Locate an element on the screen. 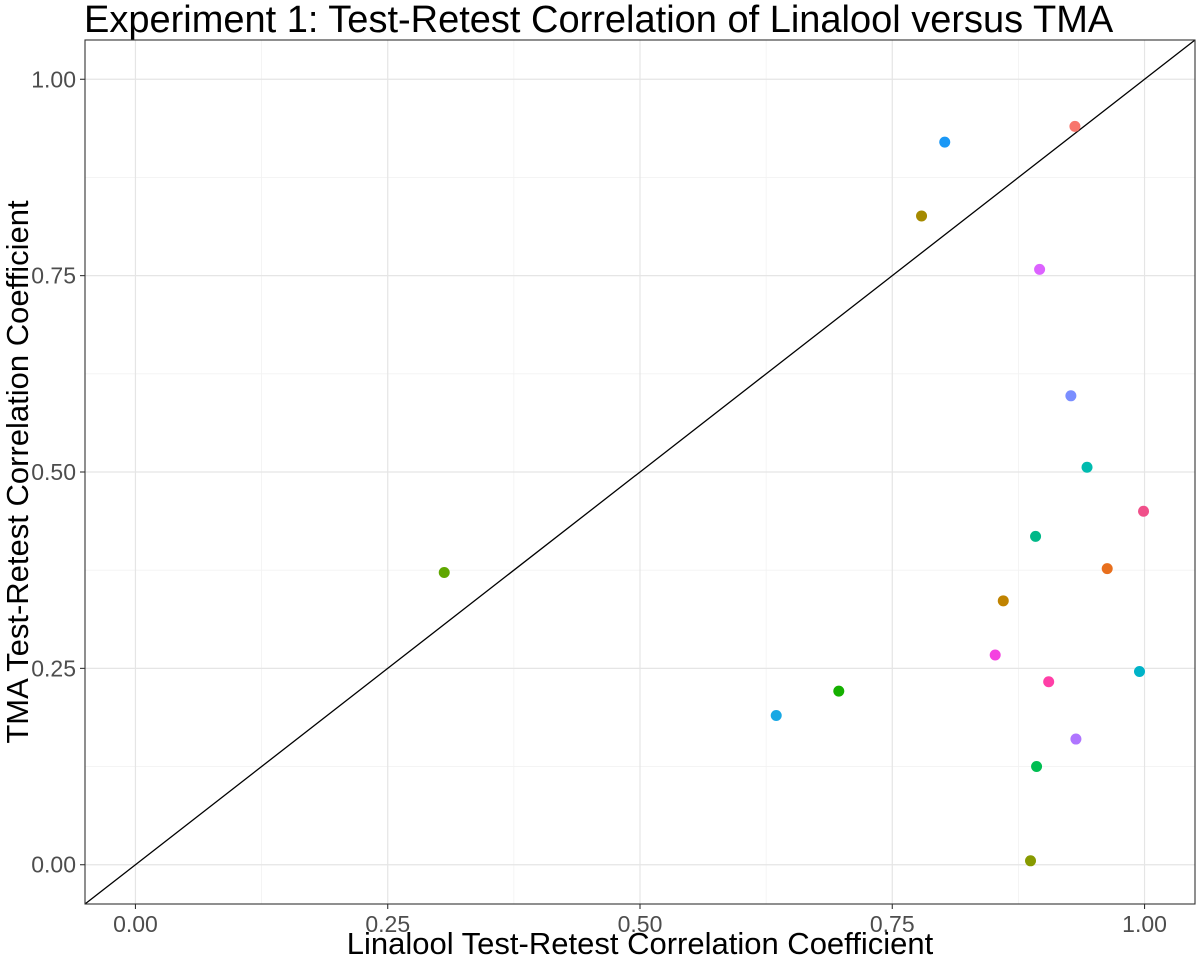 The image size is (1200, 960). x-tick-label: 1.00 is located at coordinates (1144, 924).